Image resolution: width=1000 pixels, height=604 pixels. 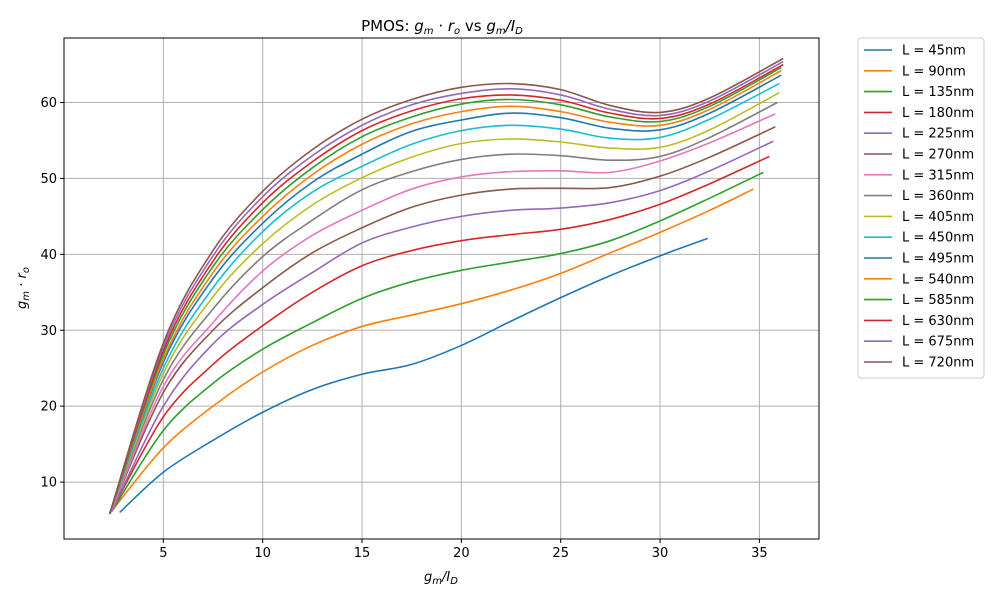 What do you see at coordinates (938, 175) in the screenshot?
I see `legend-label: L = 315nm` at bounding box center [938, 175].